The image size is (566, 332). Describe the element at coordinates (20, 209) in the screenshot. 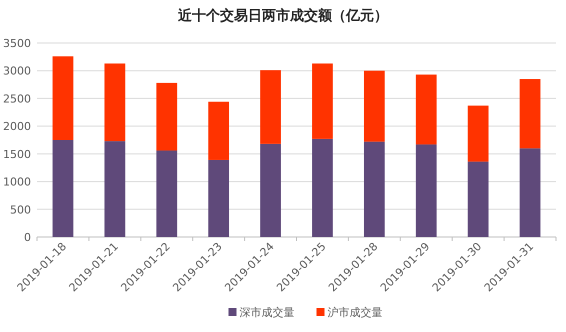

I see `y-tick-label: 500` at that location.